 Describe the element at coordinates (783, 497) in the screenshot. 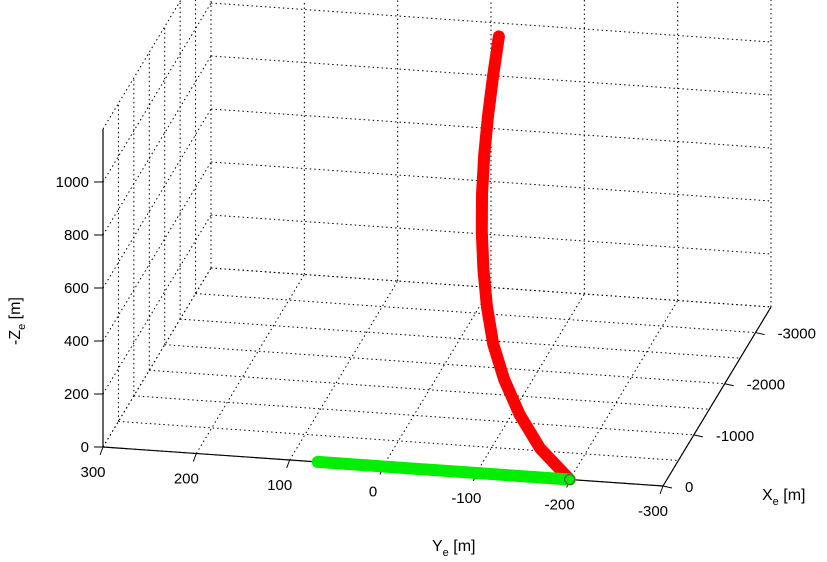

I see `x-axis-label: Xe [m]` at that location.